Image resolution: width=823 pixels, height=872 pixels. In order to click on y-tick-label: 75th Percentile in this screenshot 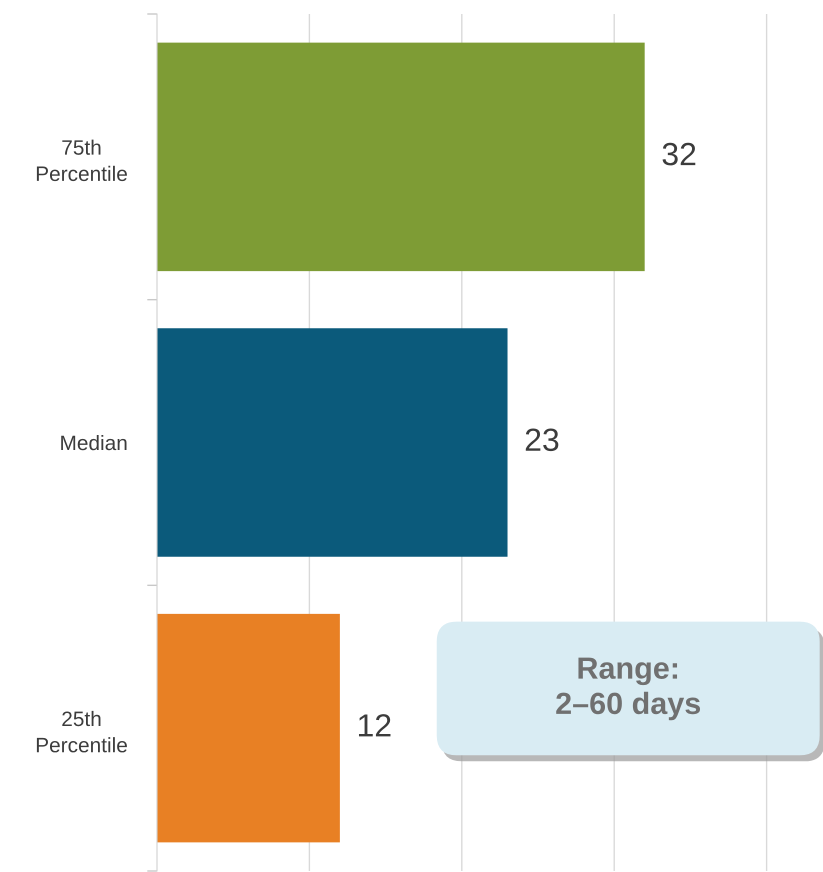, I will do `click(81, 161)`.